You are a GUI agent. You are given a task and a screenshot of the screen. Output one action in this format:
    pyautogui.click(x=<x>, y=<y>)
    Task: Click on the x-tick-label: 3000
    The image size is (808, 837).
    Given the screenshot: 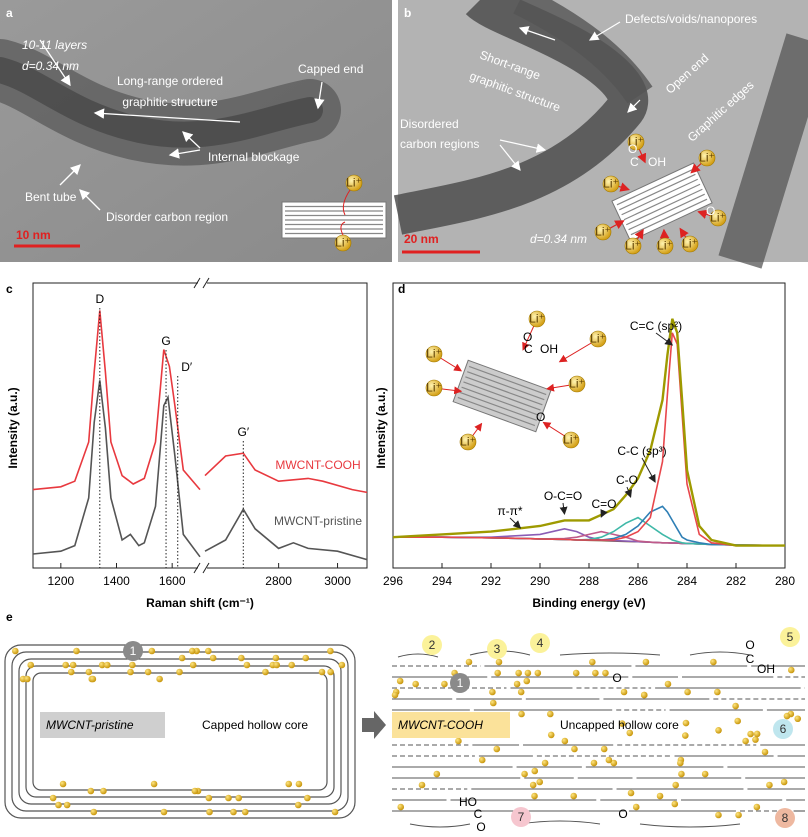 What is the action you would take?
    pyautogui.click(x=337, y=581)
    